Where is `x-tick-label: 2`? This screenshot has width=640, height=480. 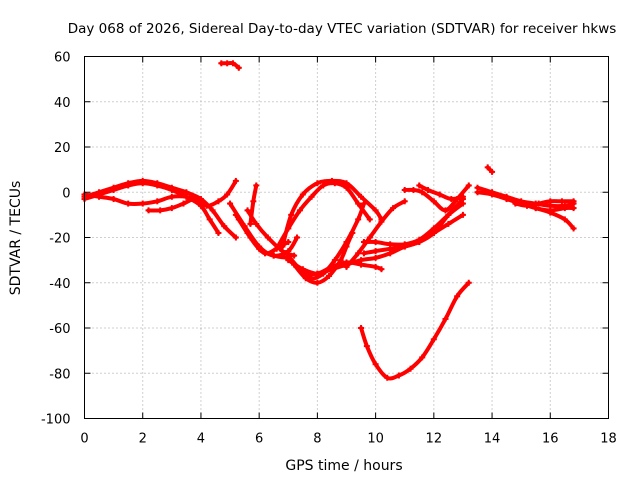 x-tick-label: 2 is located at coordinates (143, 439).